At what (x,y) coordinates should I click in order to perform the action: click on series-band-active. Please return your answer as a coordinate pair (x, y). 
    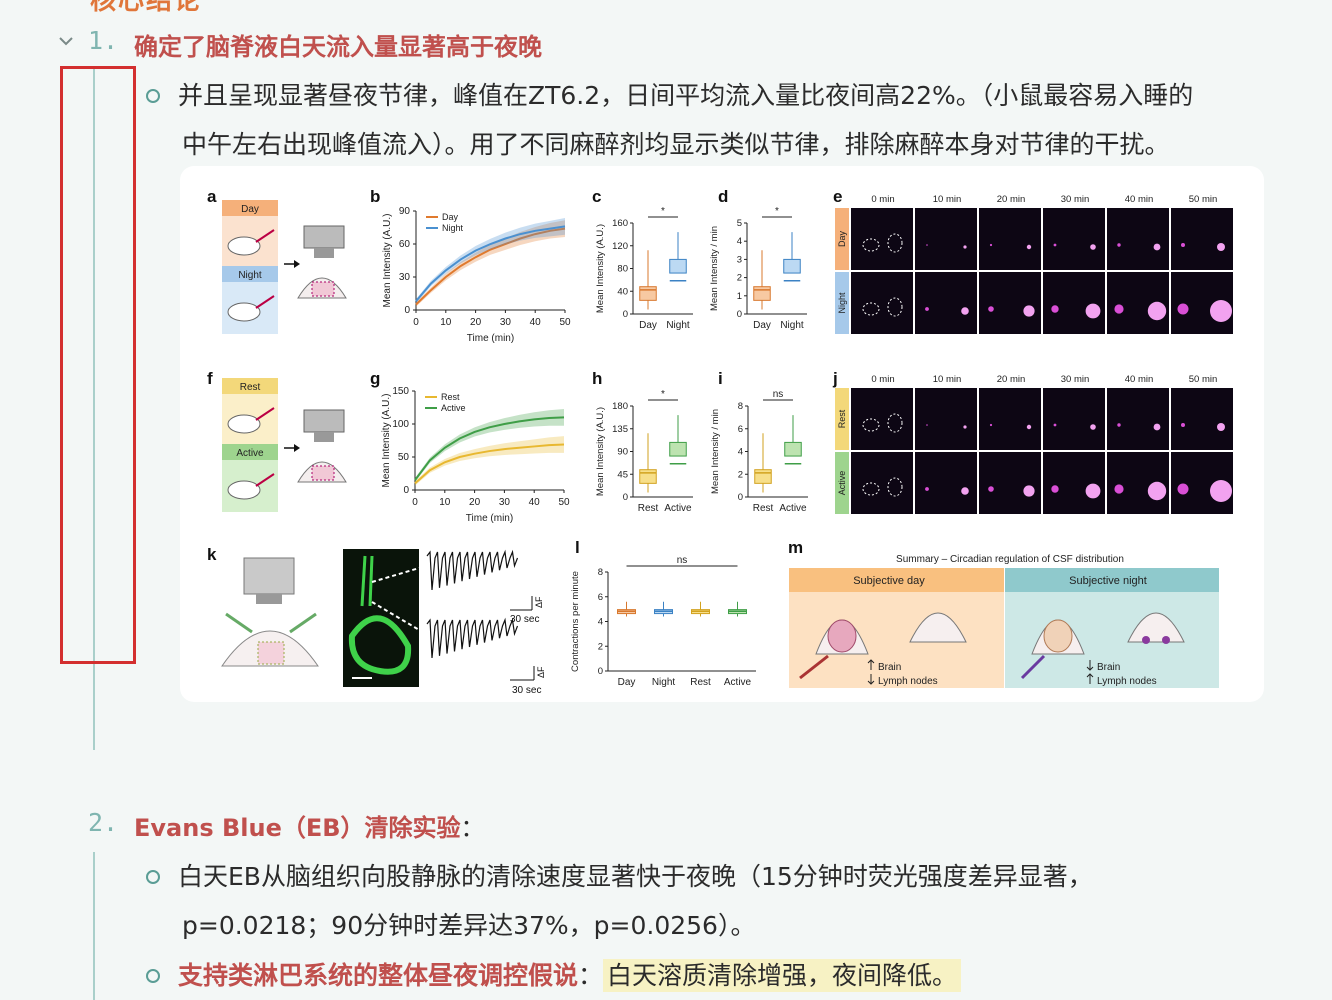
    Looking at the image, I should click on (489, 446).